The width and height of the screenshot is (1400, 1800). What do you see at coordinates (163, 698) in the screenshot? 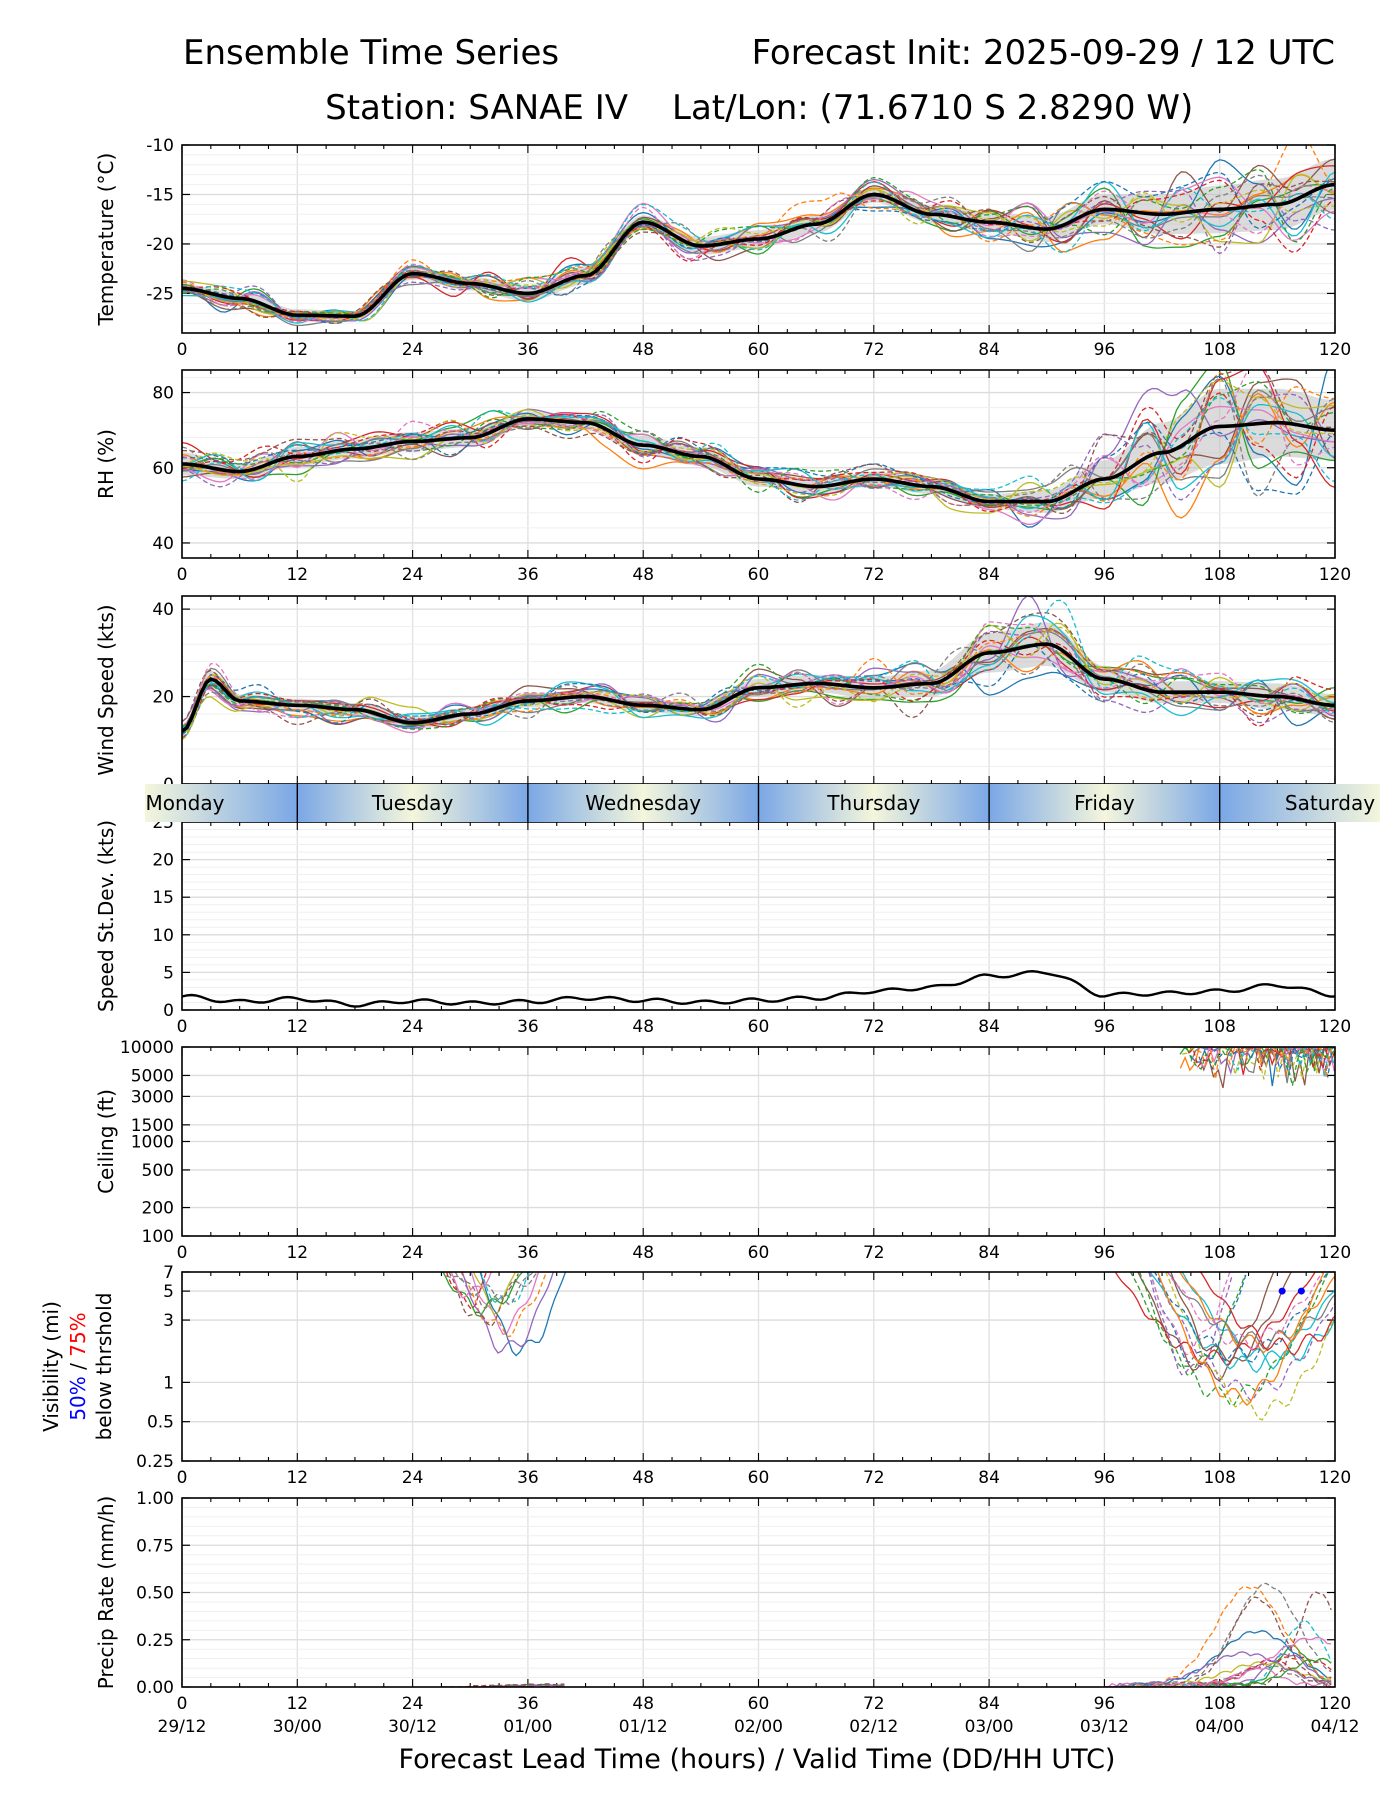
I see `y-tick-label: 20` at bounding box center [163, 698].